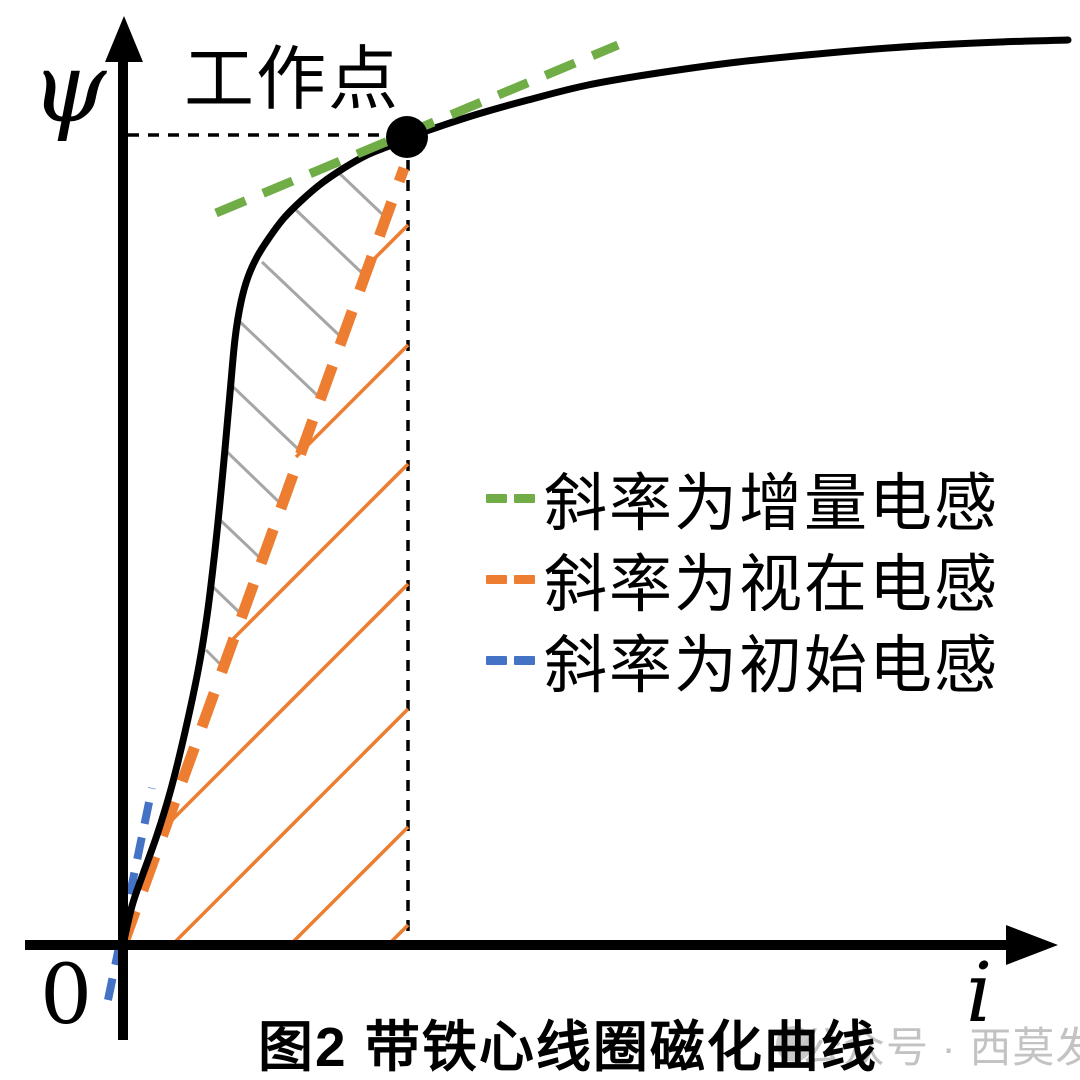  I want to click on y-axis-arrow-icon, so click(124, 39).